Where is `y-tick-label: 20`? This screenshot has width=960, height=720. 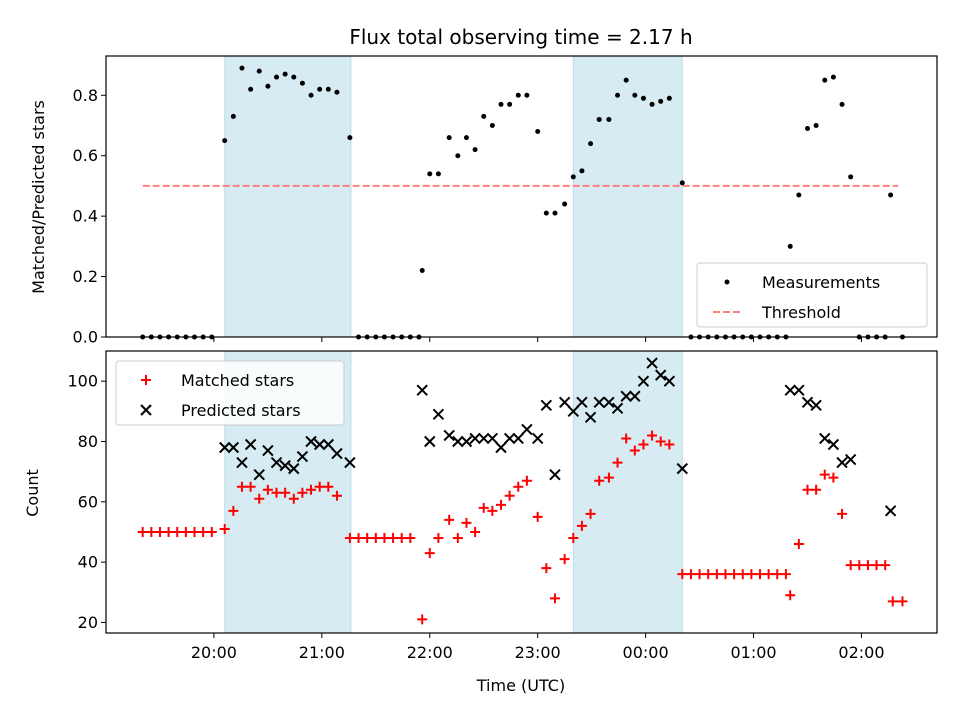 y-tick-label: 20 is located at coordinates (88, 622).